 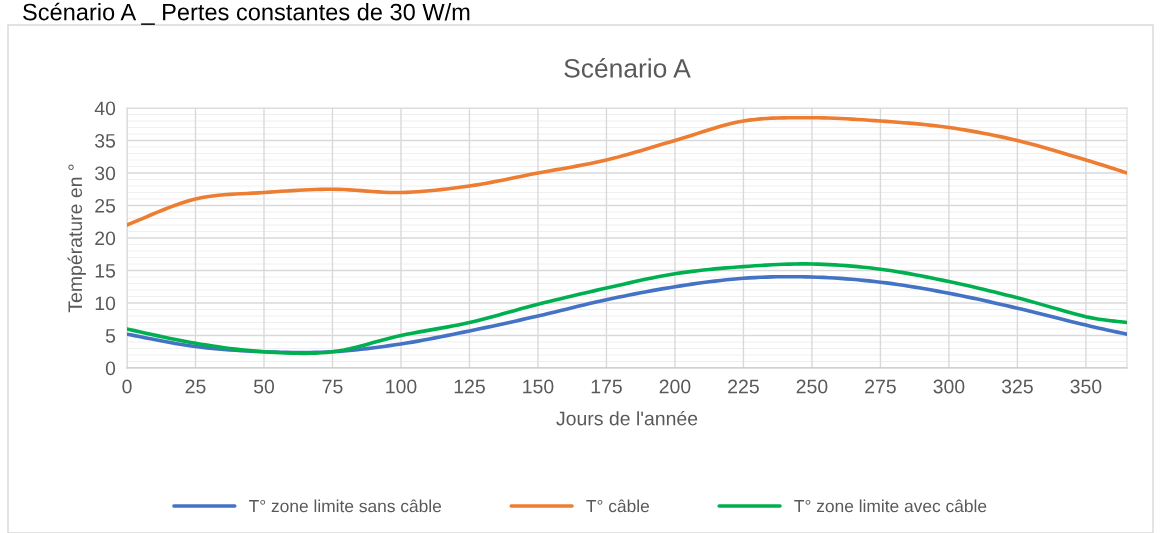 What do you see at coordinates (105, 108) in the screenshot?
I see `y-tick-label: 40` at bounding box center [105, 108].